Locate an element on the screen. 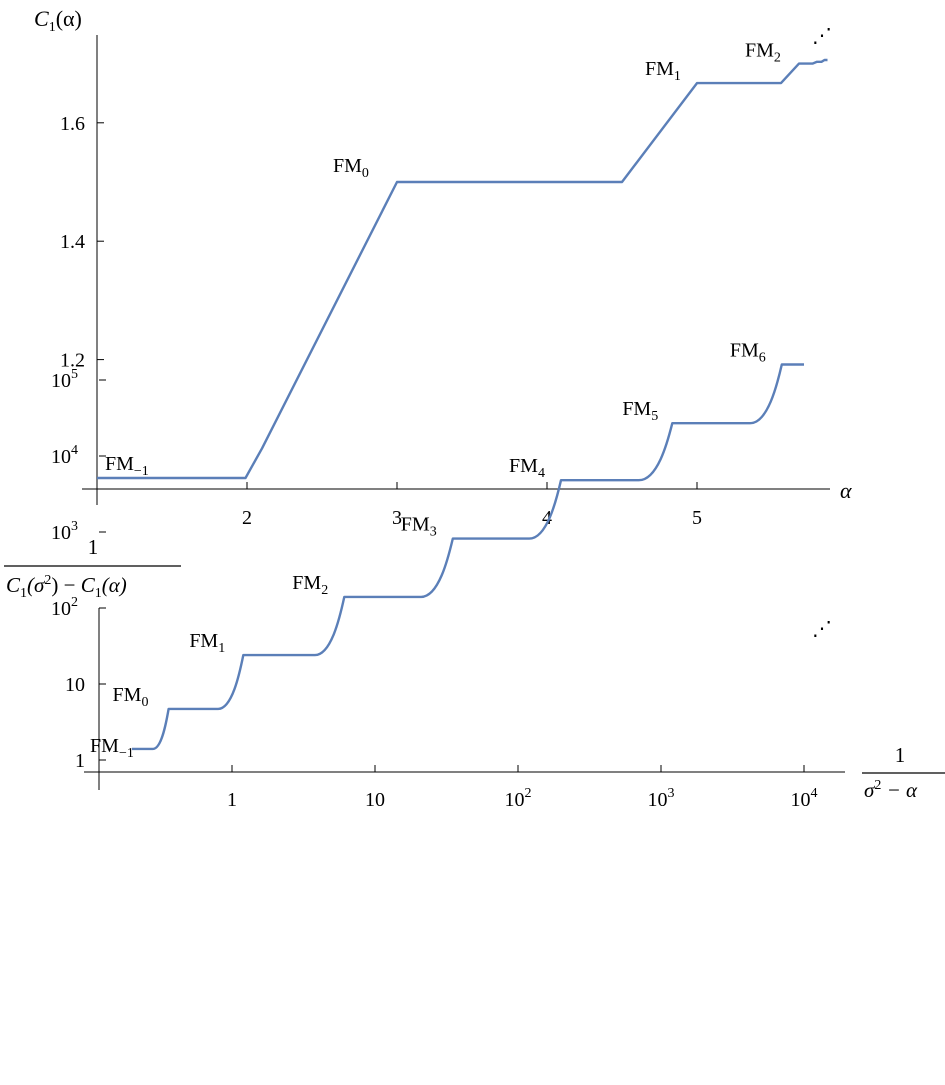 This screenshot has width=945, height=1085. y-tick-label: 10³ is located at coordinates (64, 531).